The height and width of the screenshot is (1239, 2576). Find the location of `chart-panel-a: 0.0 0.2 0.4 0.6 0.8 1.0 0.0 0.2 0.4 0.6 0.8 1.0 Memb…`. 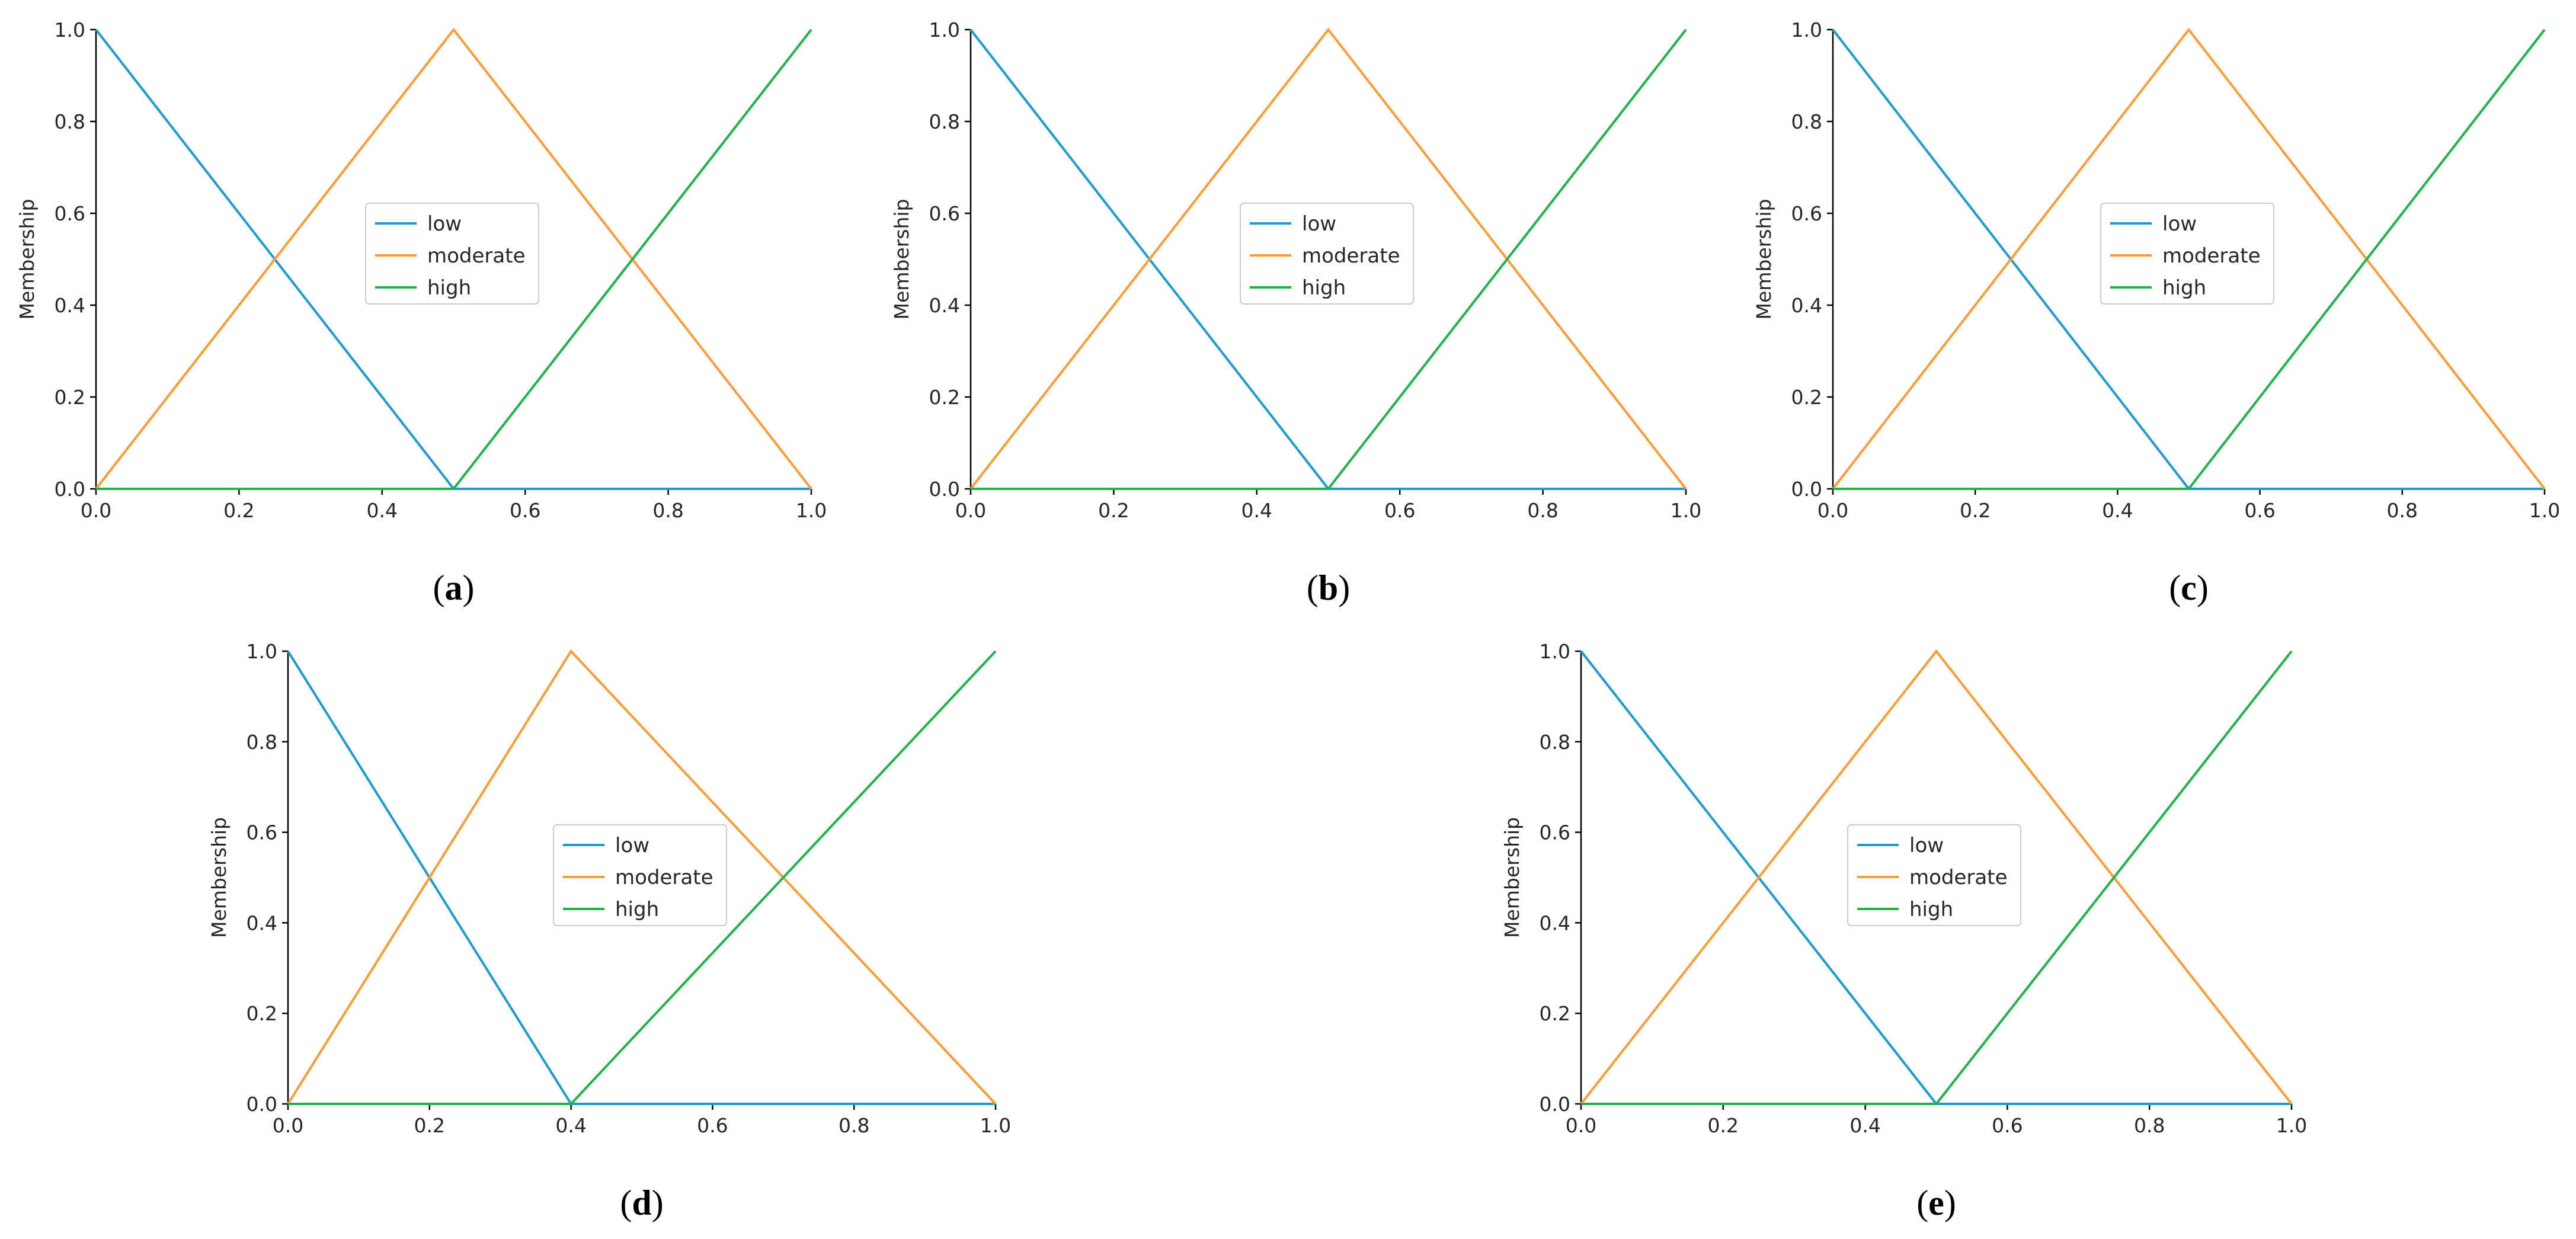

chart-panel-a: 0.0 0.2 0.4 0.6 0.8 1.0 0.0 0.2 0.4 0.6 0.8 1.0 Memb… is located at coordinates (421, 313).